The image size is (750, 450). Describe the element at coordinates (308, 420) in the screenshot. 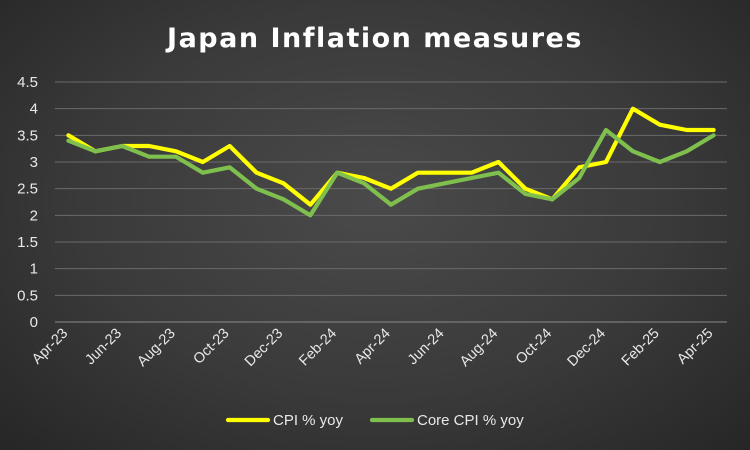

I see `legend-label: CPI % yoy` at that location.